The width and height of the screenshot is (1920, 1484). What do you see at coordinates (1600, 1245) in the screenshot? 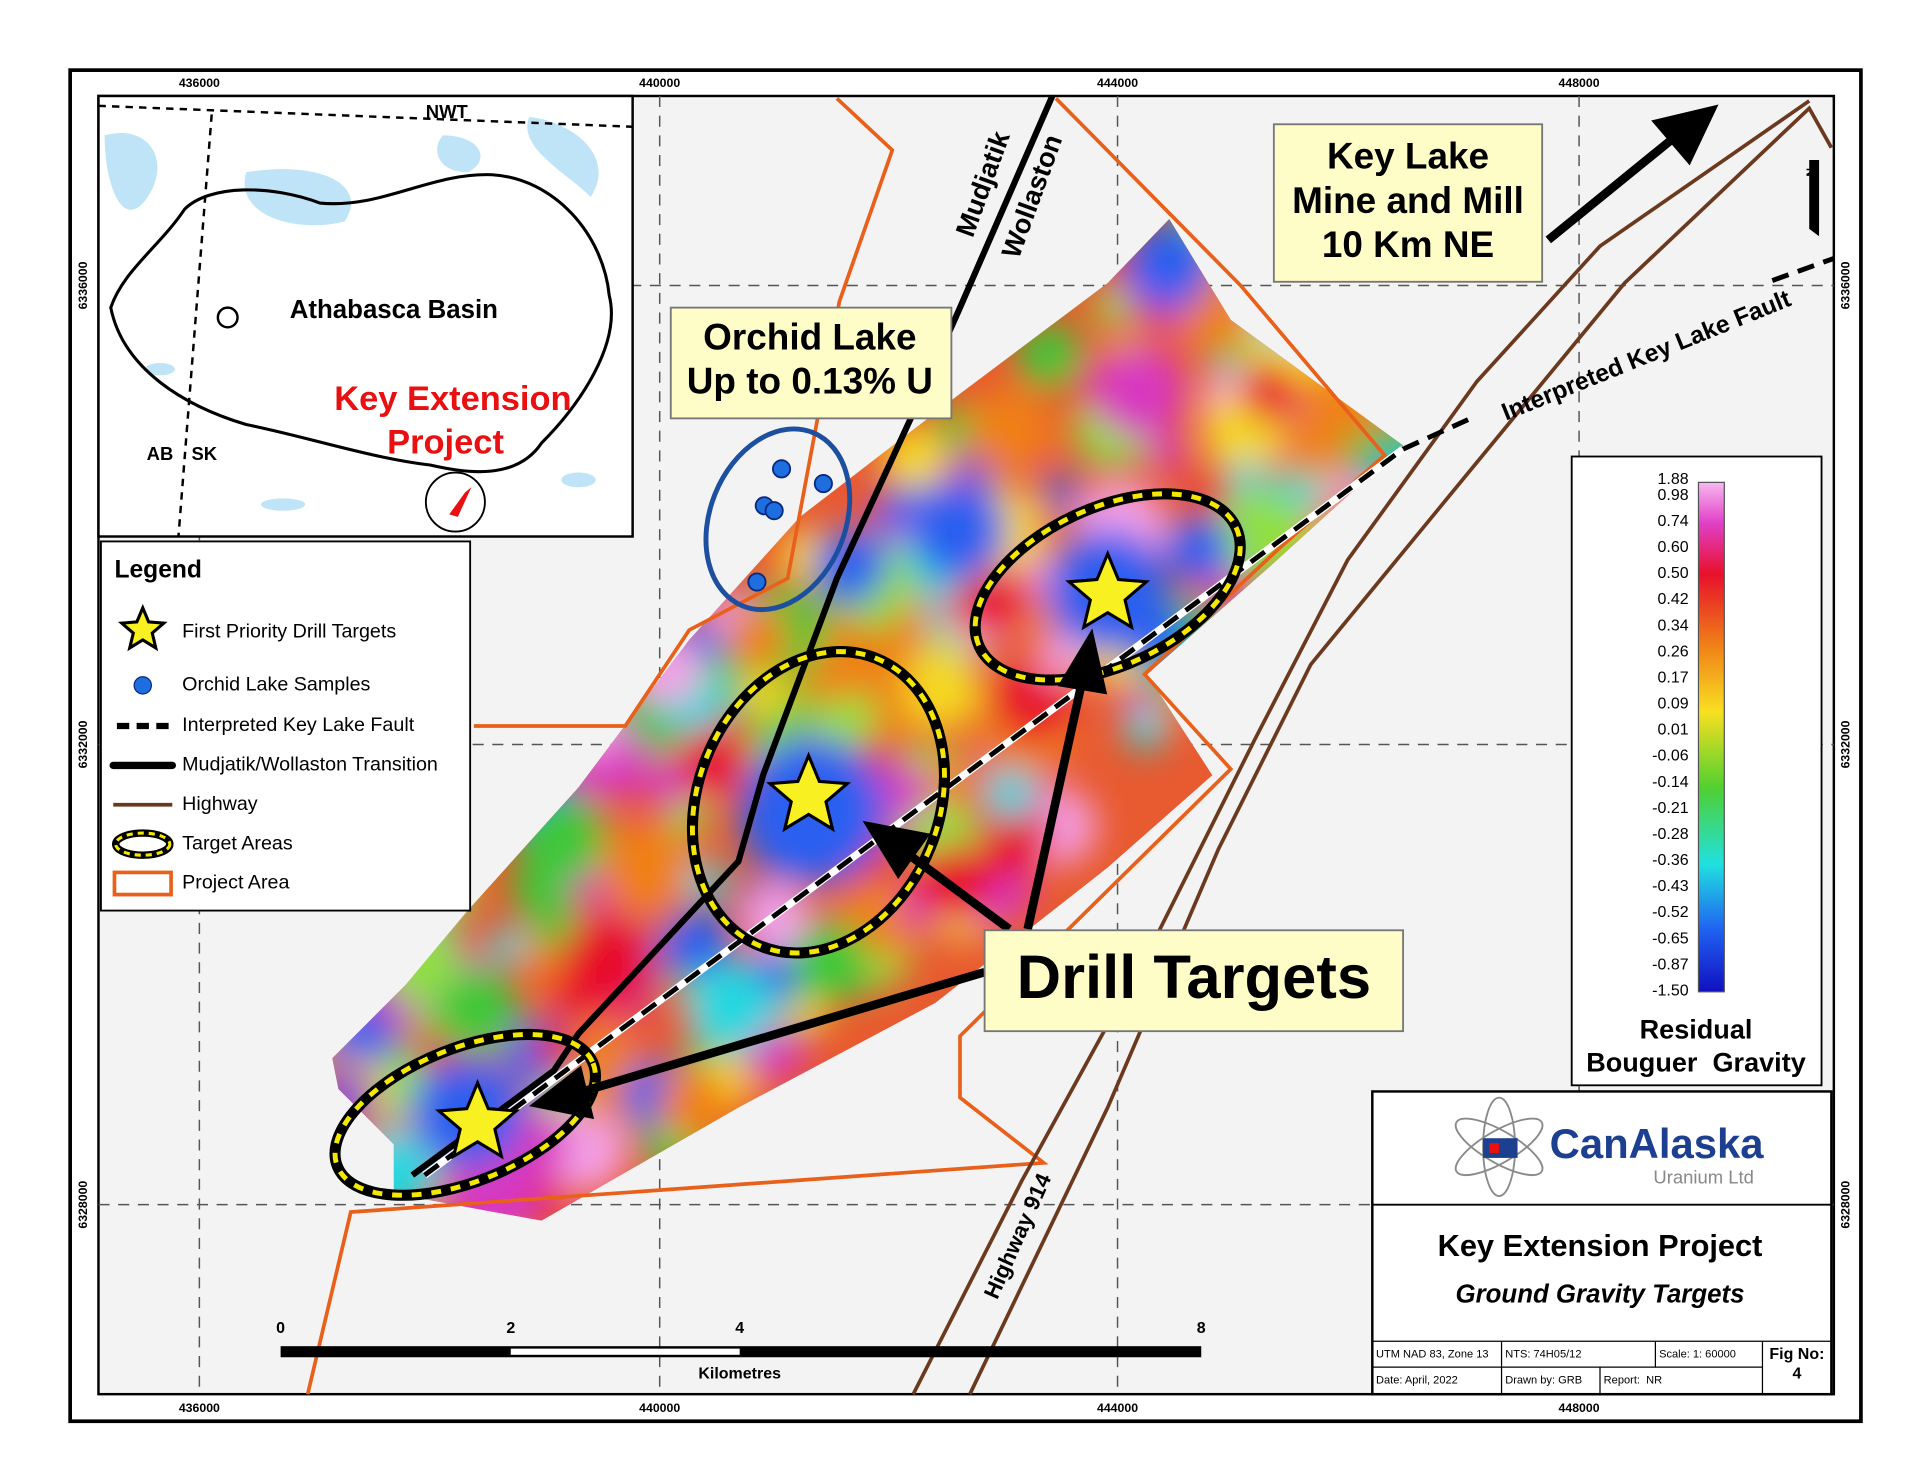
I see `figure-title: Key Extension Project` at bounding box center [1600, 1245].